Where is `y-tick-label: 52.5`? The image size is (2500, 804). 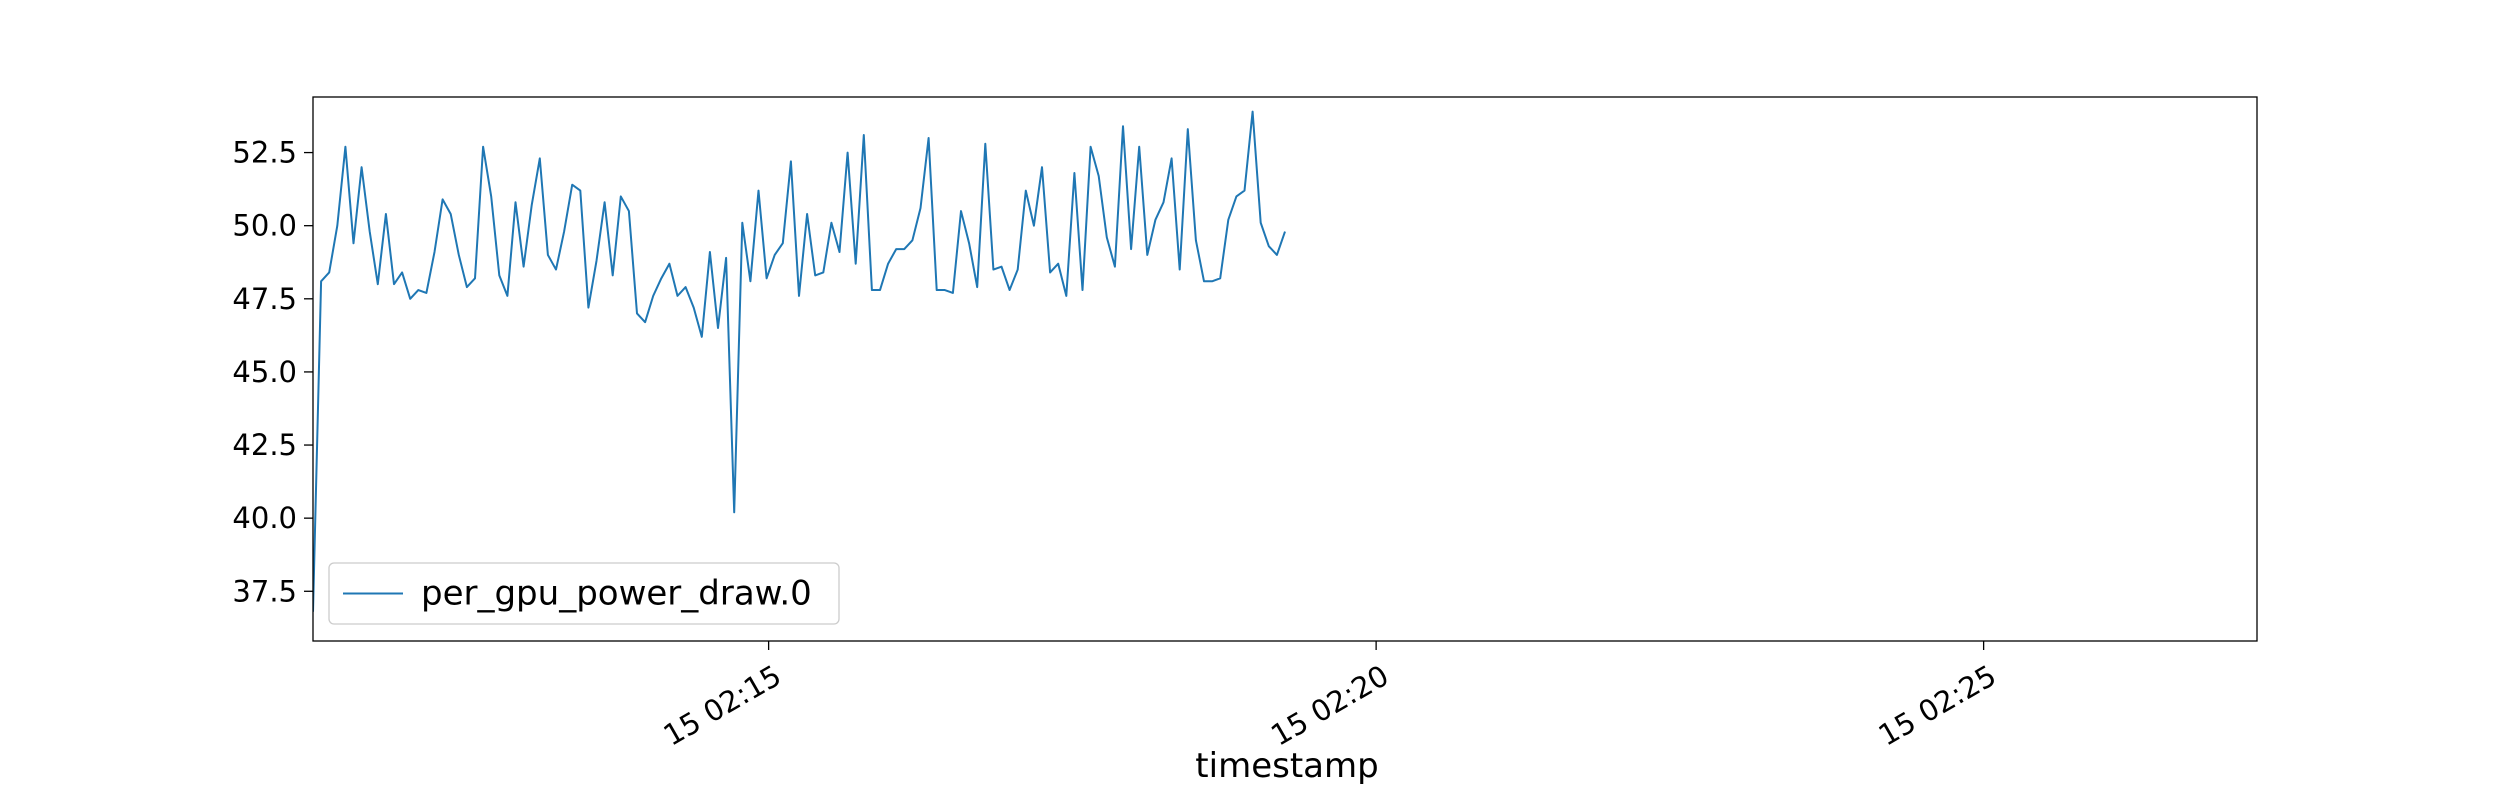 y-tick-label: 52.5 is located at coordinates (264, 153).